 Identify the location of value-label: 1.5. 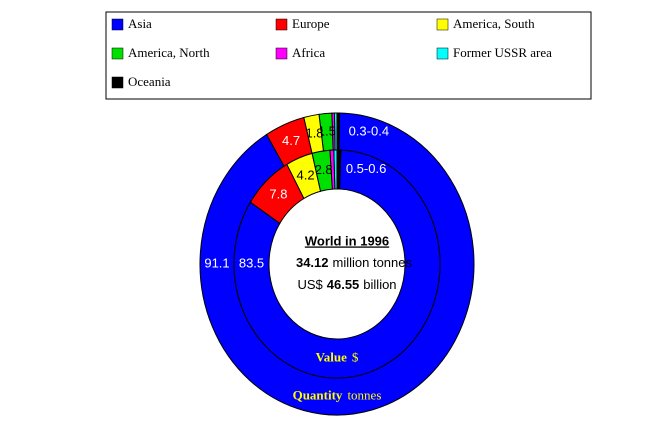
(327, 130).